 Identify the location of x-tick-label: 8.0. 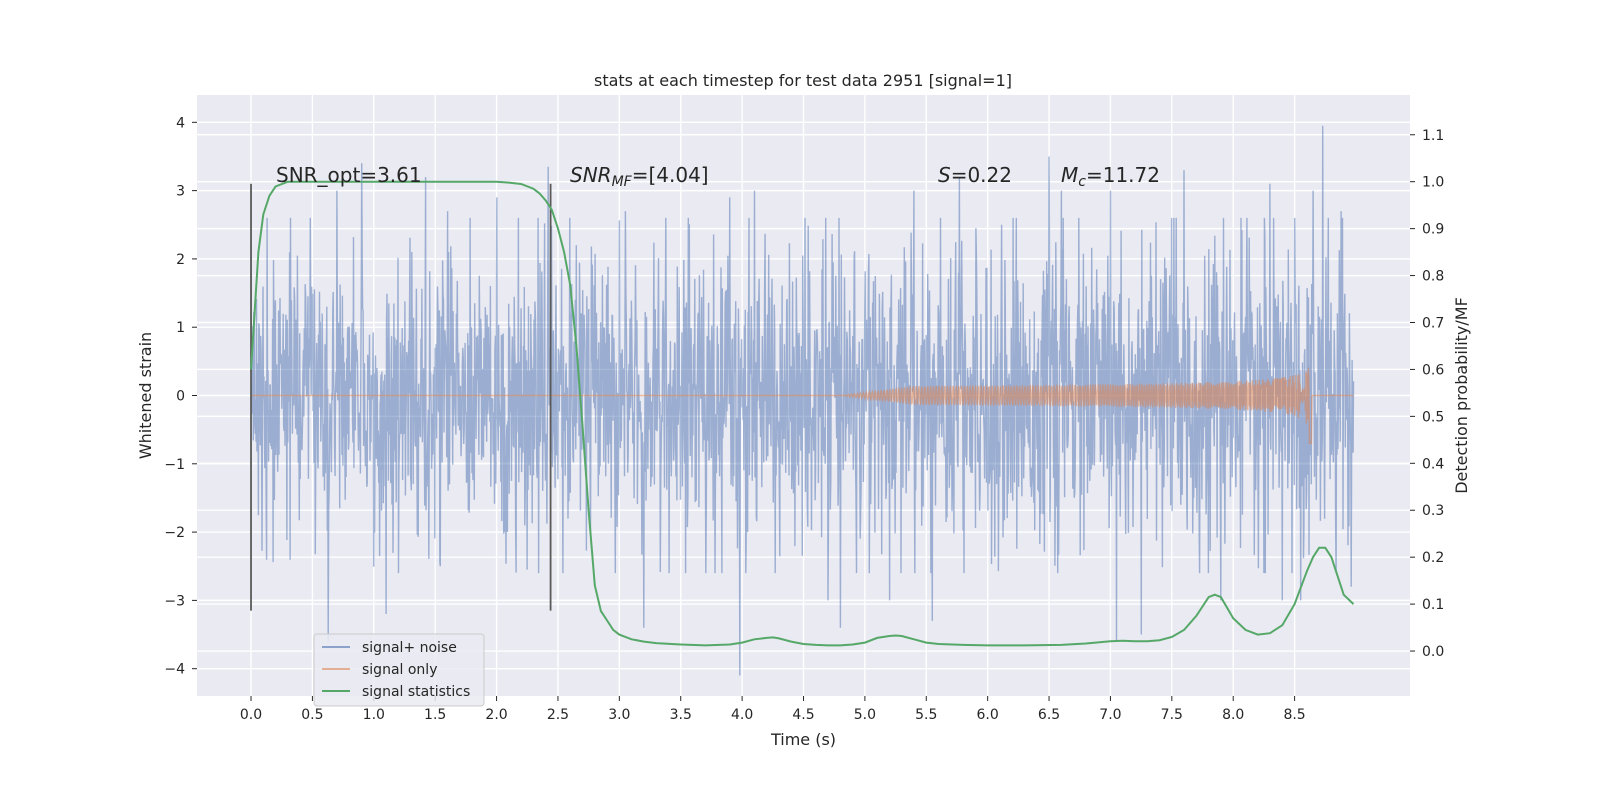
(1233, 715).